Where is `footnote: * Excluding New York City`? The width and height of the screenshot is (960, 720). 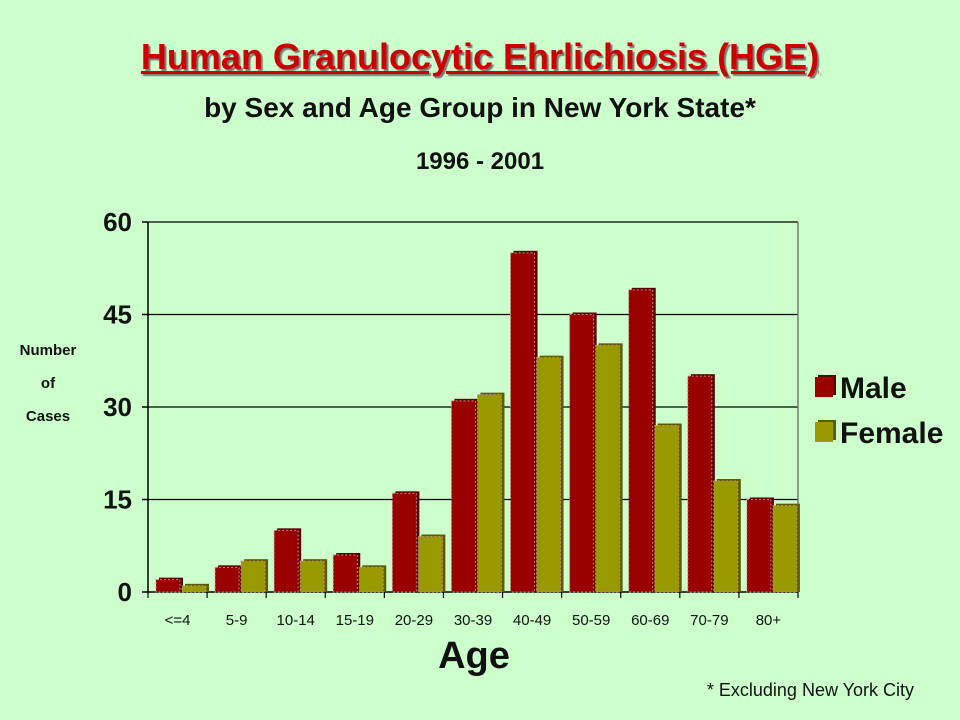 footnote: * Excluding New York City is located at coordinates (810, 690).